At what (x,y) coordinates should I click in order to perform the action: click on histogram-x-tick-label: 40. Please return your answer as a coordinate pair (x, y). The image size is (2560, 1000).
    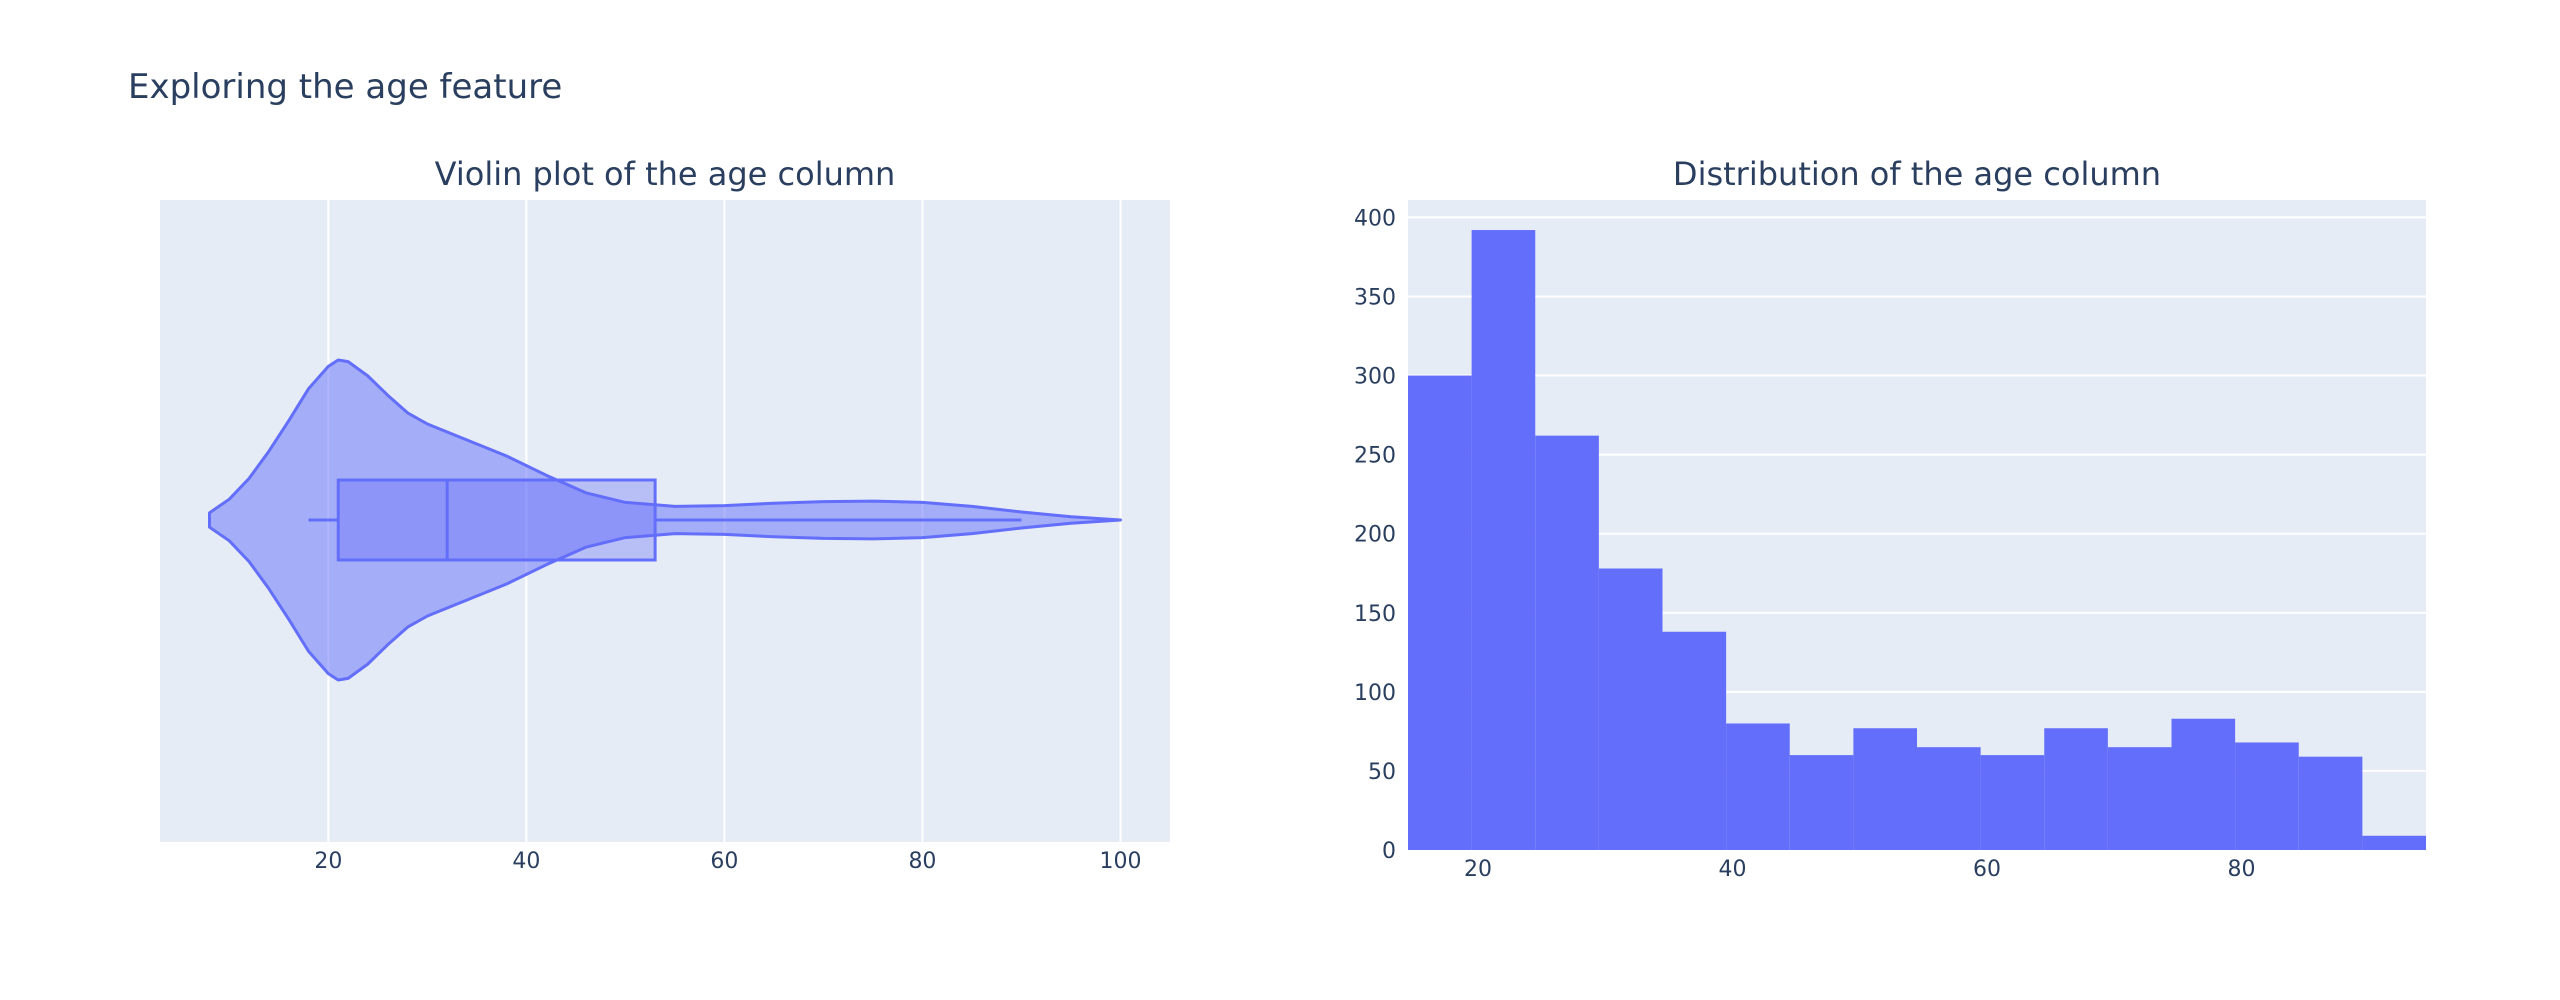
    Looking at the image, I should click on (1732, 869).